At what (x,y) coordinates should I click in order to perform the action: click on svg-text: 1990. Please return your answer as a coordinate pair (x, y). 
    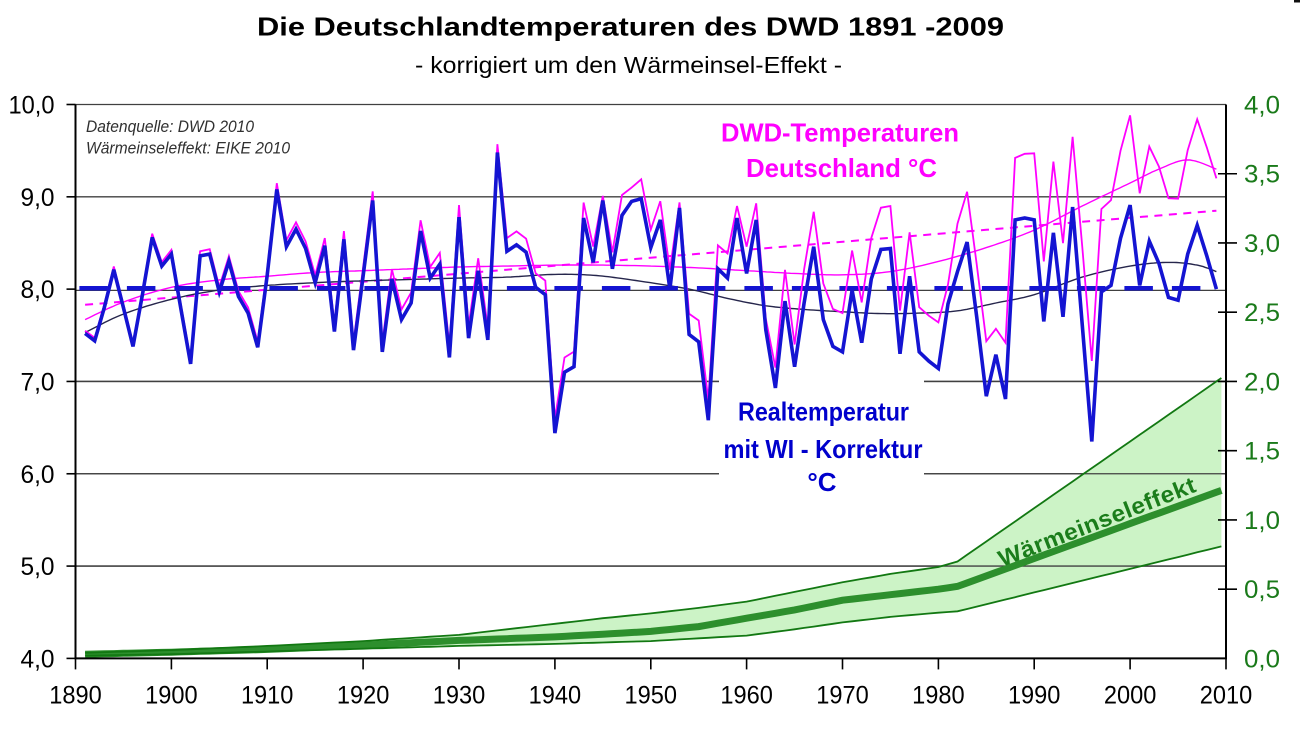
    Looking at the image, I should click on (1034, 696).